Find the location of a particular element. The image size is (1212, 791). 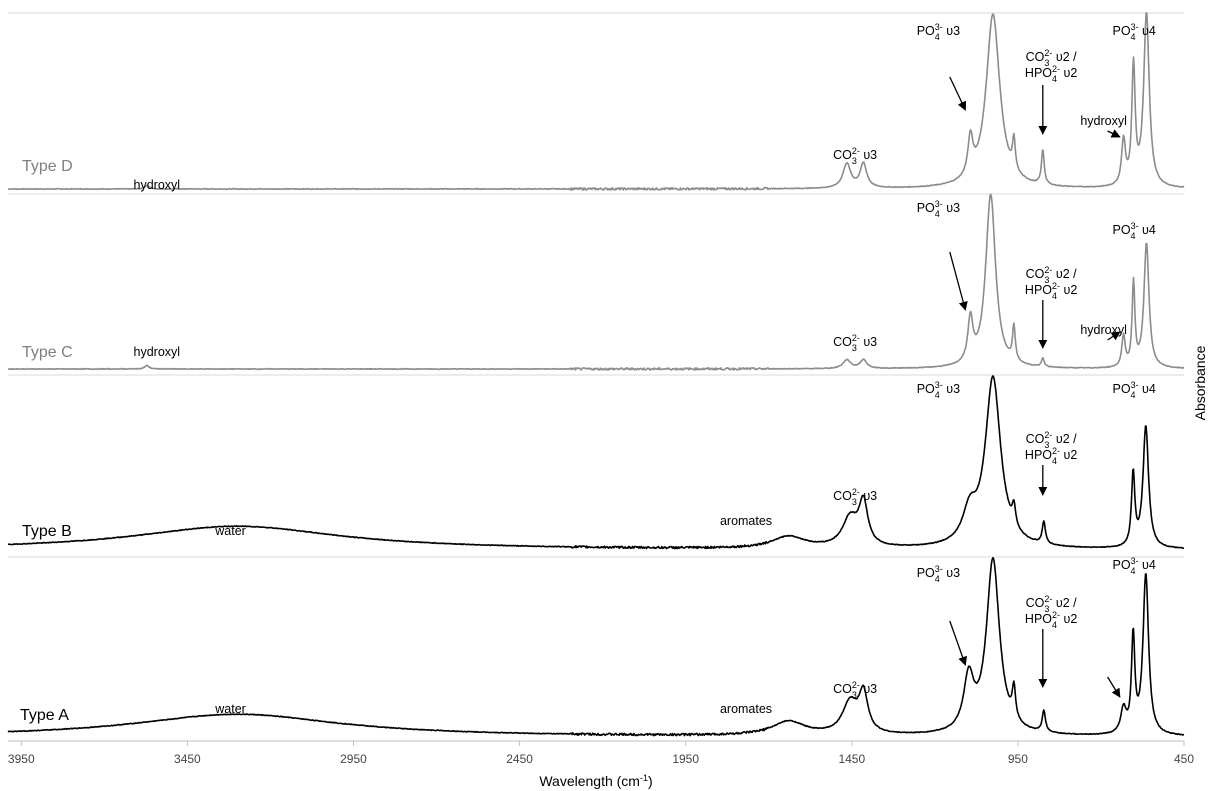

series-label: Type C is located at coordinates (47, 352).